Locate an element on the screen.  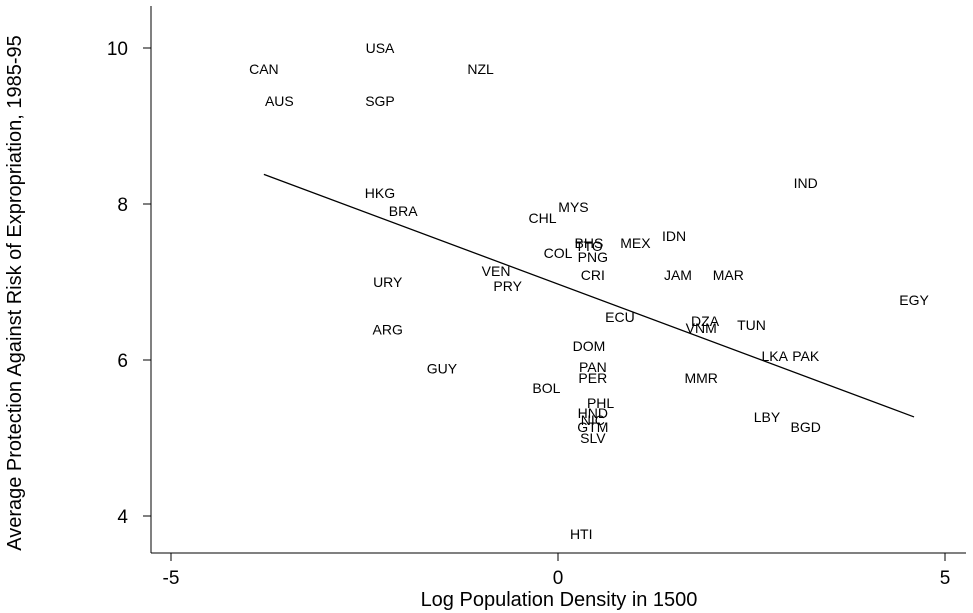
point-label: PRY is located at coordinates (507, 286).